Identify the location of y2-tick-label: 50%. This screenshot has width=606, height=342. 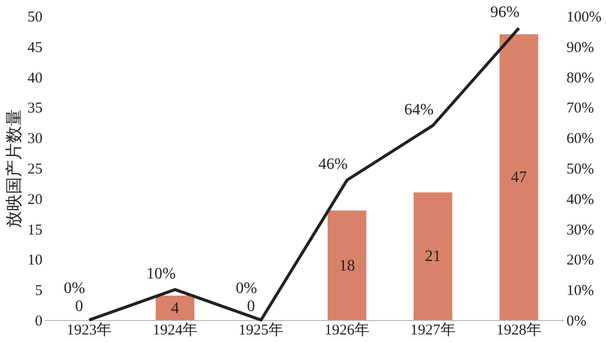
(580, 170).